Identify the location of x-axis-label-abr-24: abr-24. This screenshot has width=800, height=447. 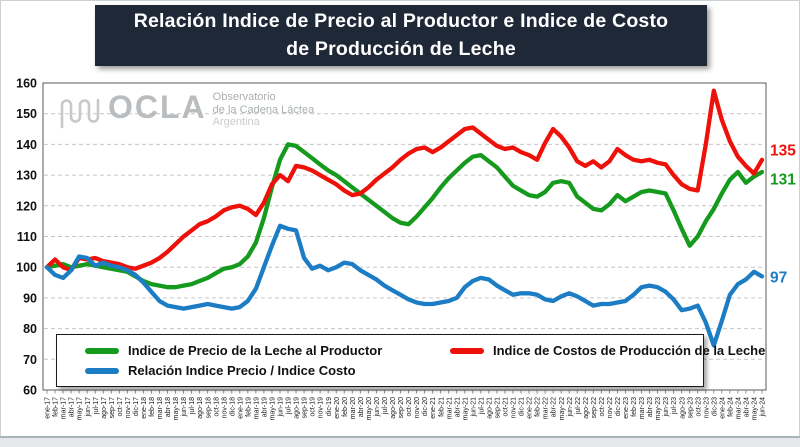
(747, 407).